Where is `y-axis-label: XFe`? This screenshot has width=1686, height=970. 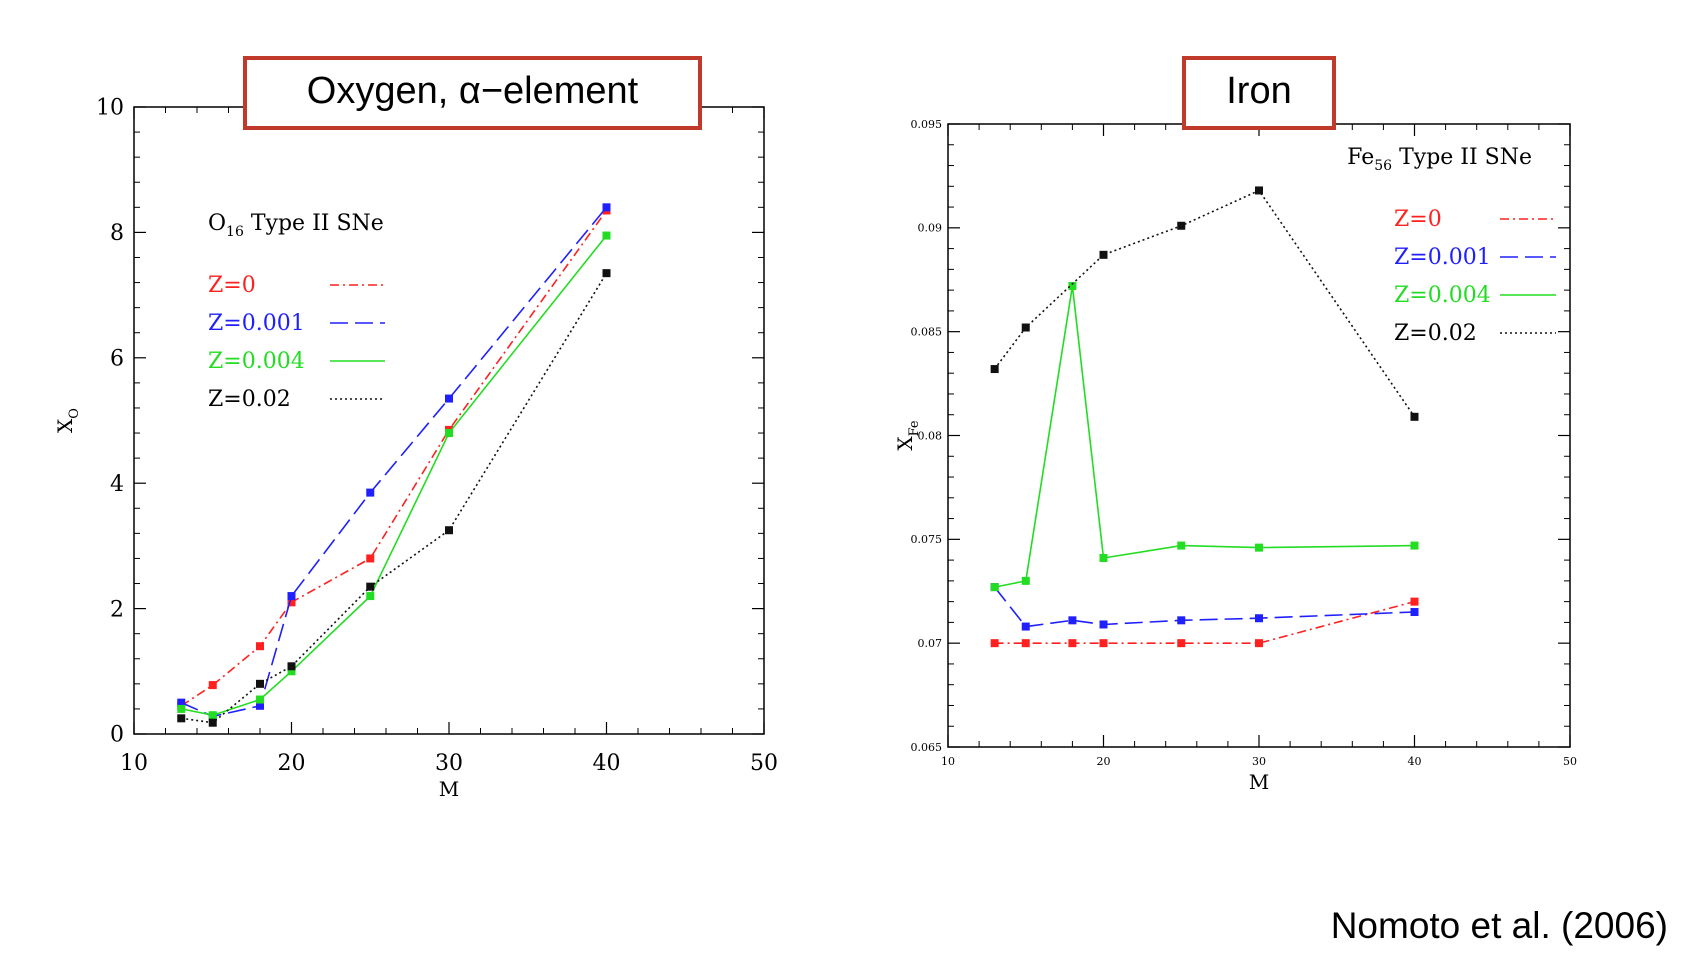
y-axis-label: XFe is located at coordinates (907, 435).